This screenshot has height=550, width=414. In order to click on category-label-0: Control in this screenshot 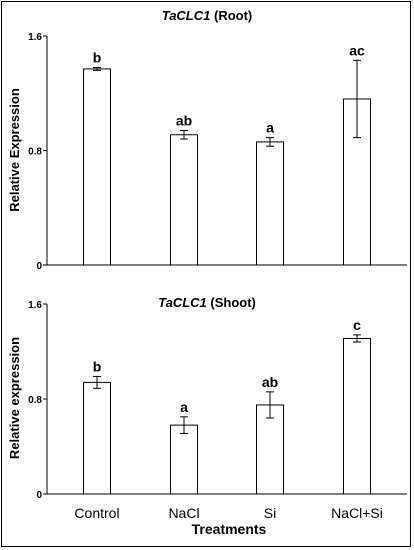, I will do `click(96, 513)`.